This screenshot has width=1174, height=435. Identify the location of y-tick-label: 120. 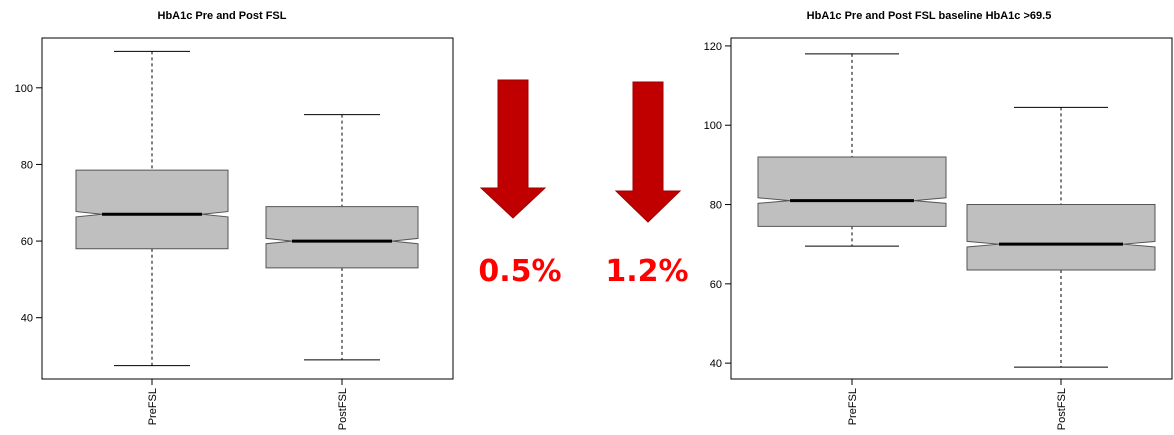
(713, 47).